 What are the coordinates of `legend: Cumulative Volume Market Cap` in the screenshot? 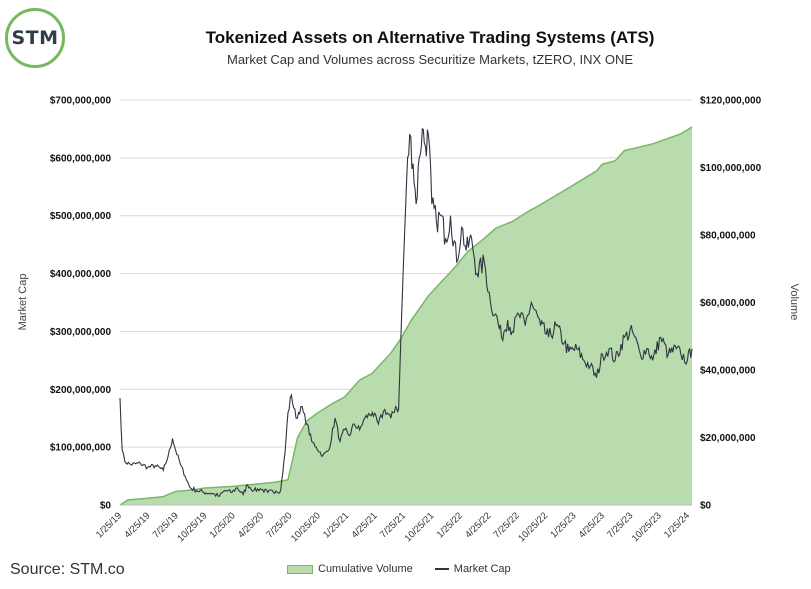 It's located at (399, 569).